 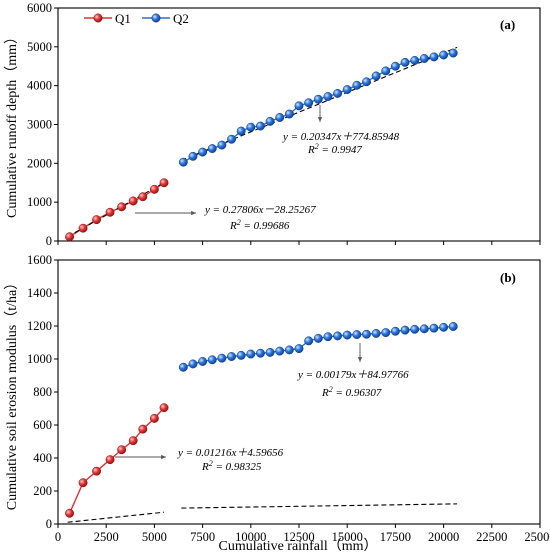 What do you see at coordinates (508, 277) in the screenshot?
I see `panel-b-label: (b)` at bounding box center [508, 277].